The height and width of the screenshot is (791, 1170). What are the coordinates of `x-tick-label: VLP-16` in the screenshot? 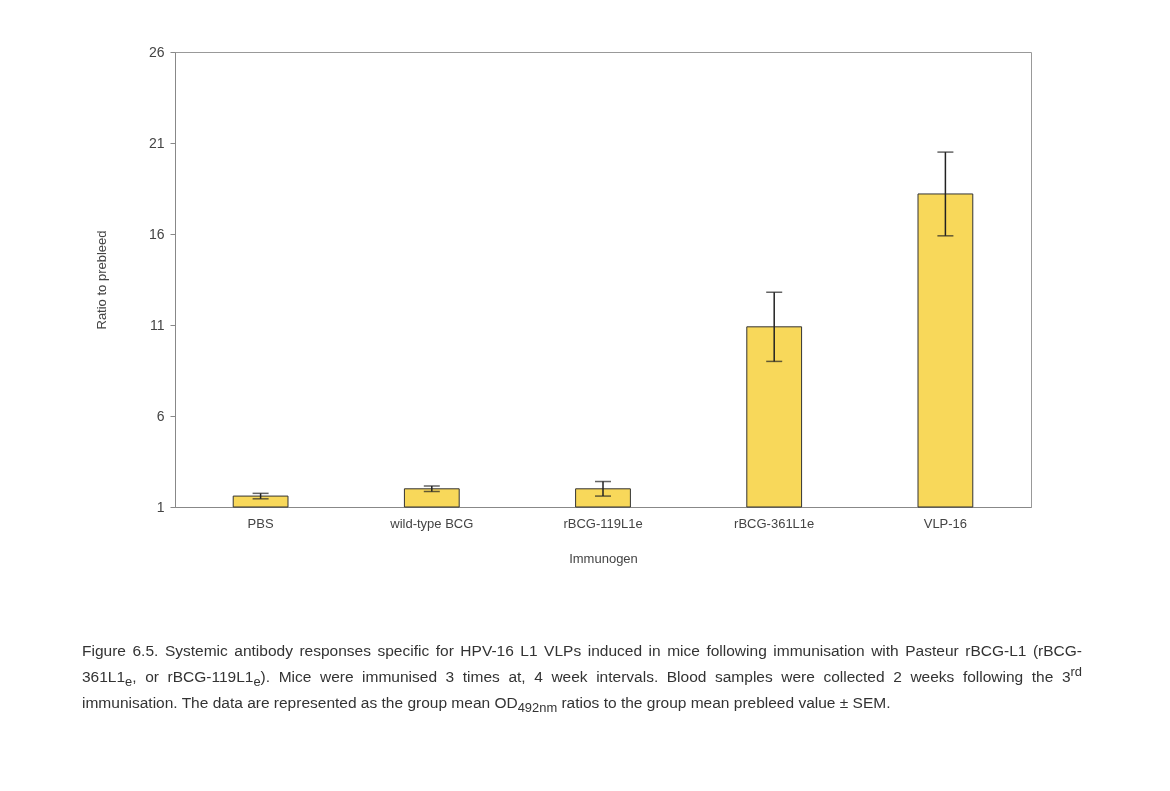 It's located at (945, 523).